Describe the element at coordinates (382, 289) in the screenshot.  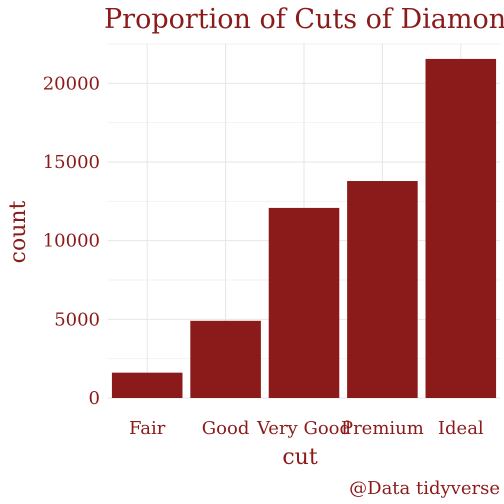
I see `bar-premium` at that location.